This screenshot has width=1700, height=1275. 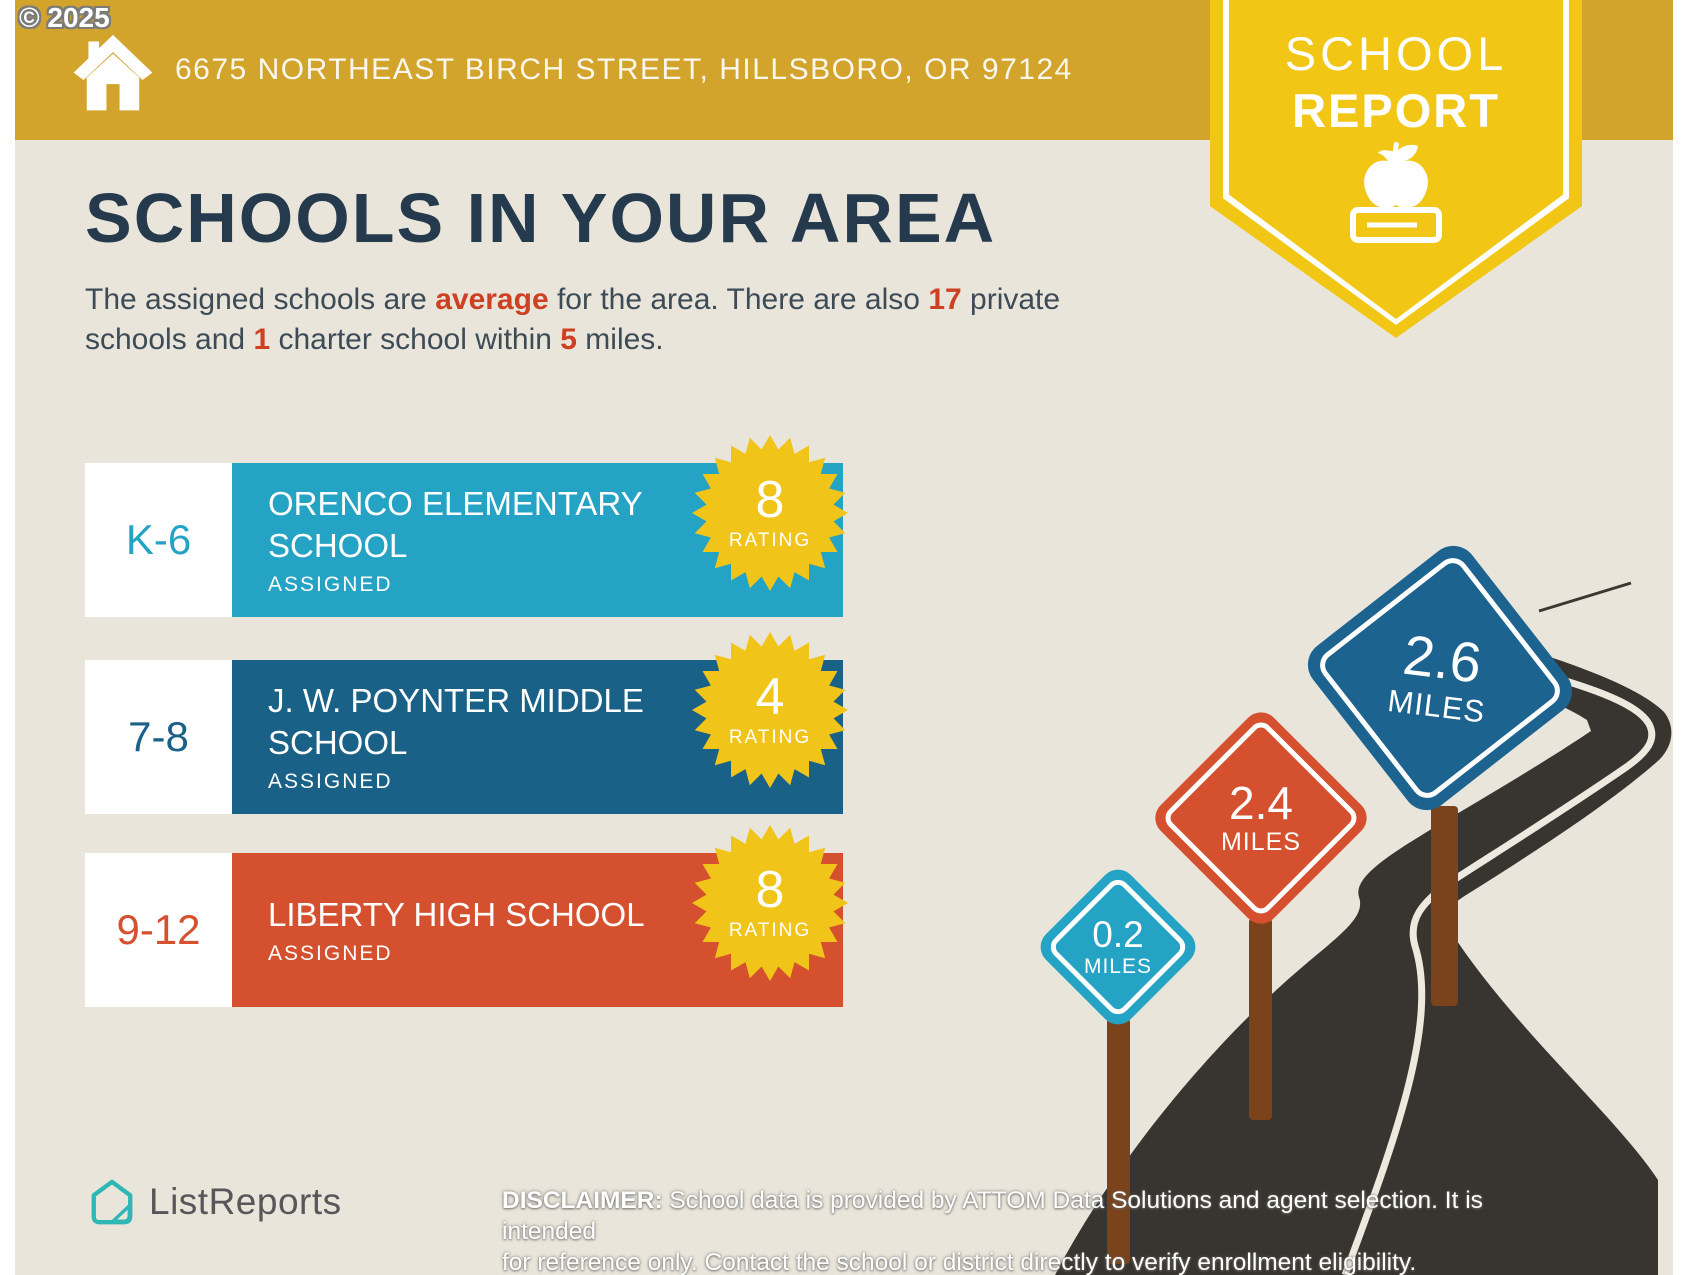 I want to click on rating-text: 4 RATING, so click(x=770, y=710).